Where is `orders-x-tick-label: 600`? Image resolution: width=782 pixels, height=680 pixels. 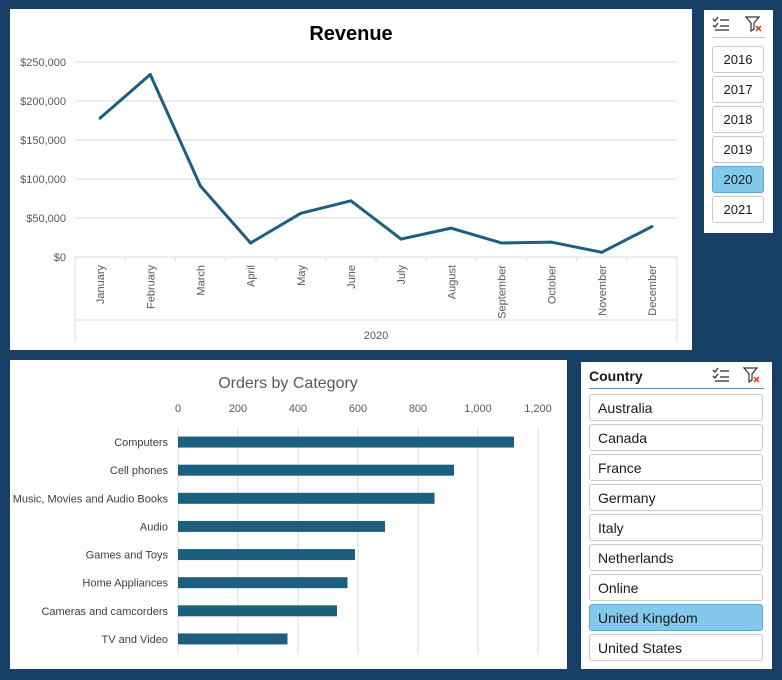
orders-x-tick-label: 600 is located at coordinates (358, 409).